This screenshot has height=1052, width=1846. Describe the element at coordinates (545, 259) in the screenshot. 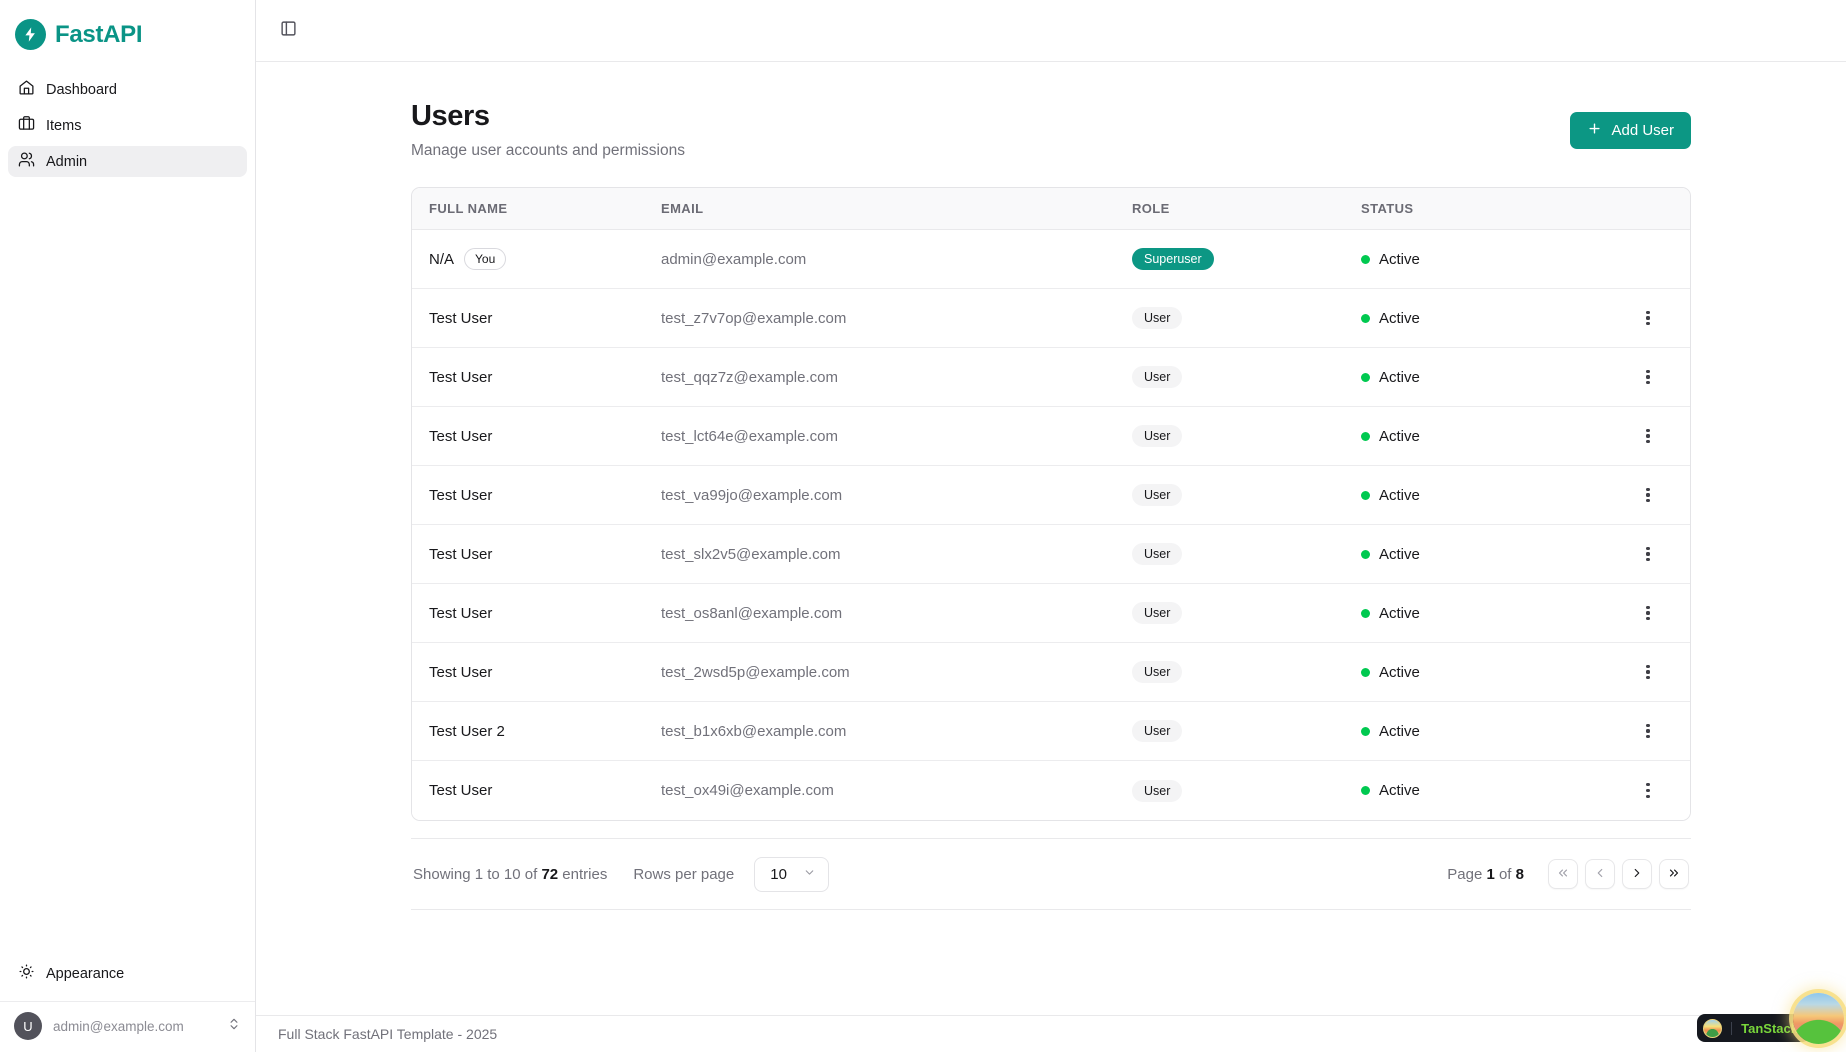

I see `cell-full-name: N/A You` at that location.